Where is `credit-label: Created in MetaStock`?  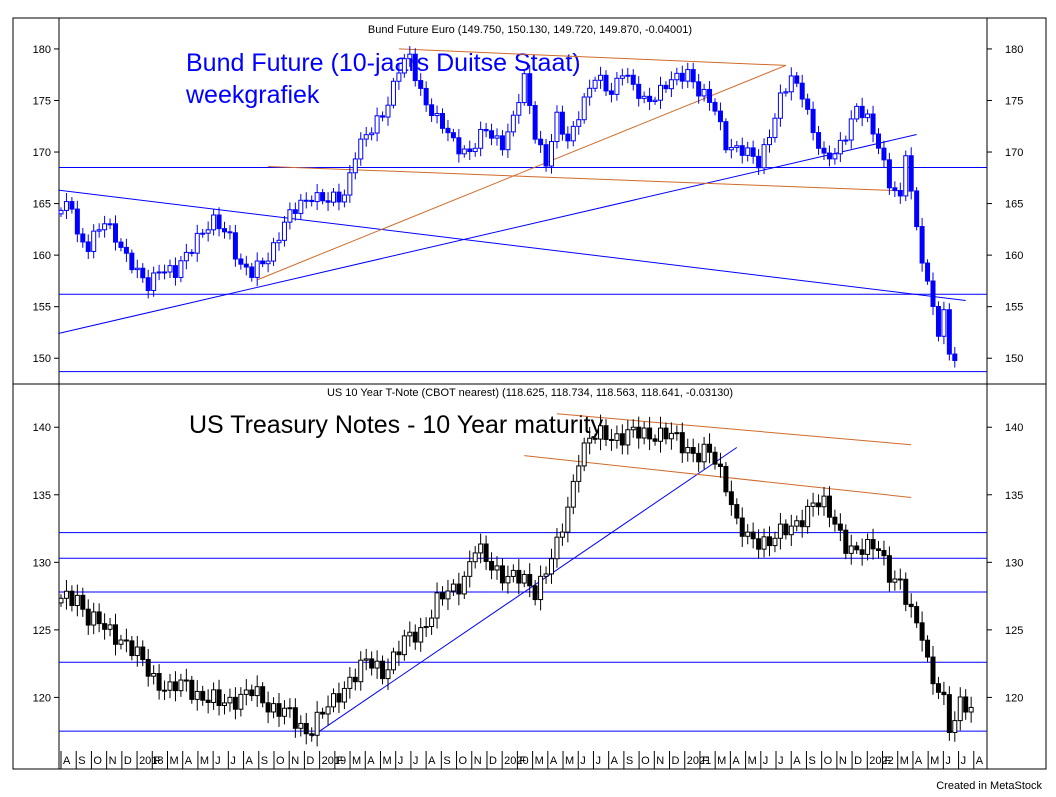
credit-label: Created in MetaStock is located at coordinates (989, 786).